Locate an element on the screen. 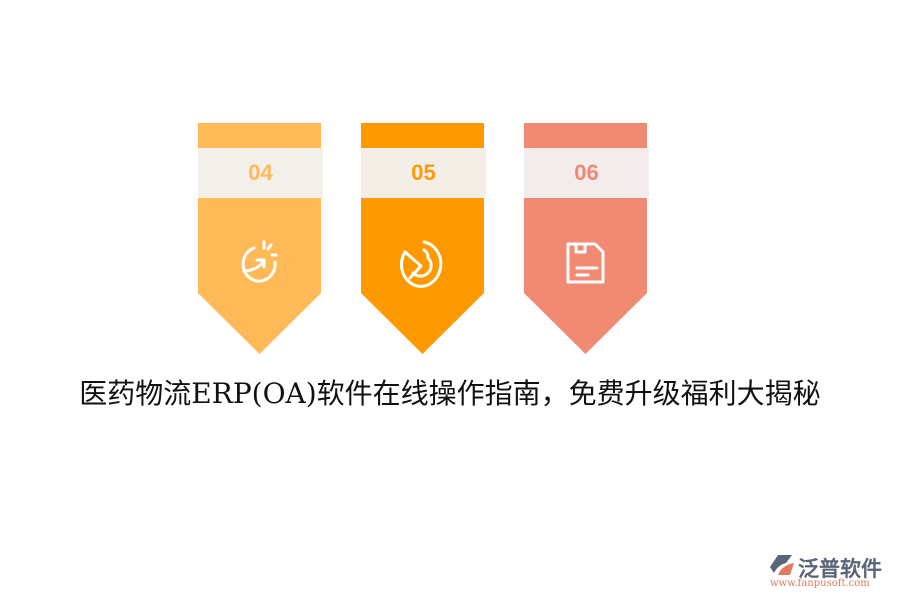  save-document-icon is located at coordinates (585, 263).